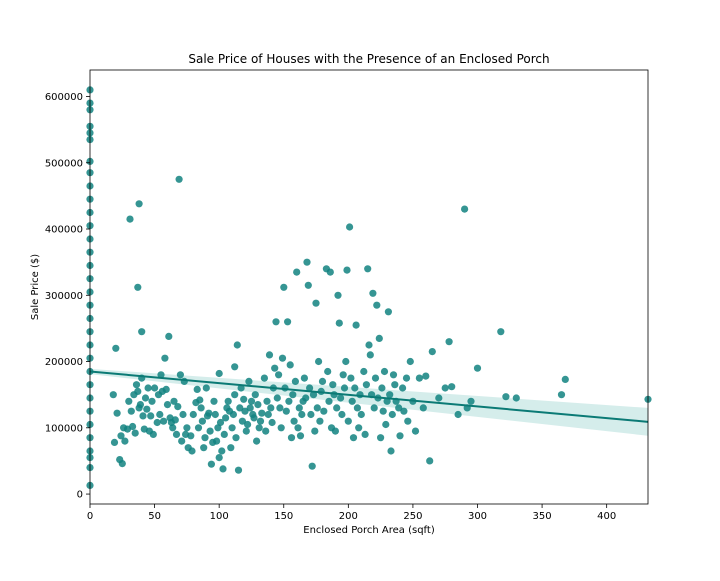 This screenshot has height=581, width=720. What do you see at coordinates (369, 402) in the screenshot?
I see `confidence-band-layer` at bounding box center [369, 402].